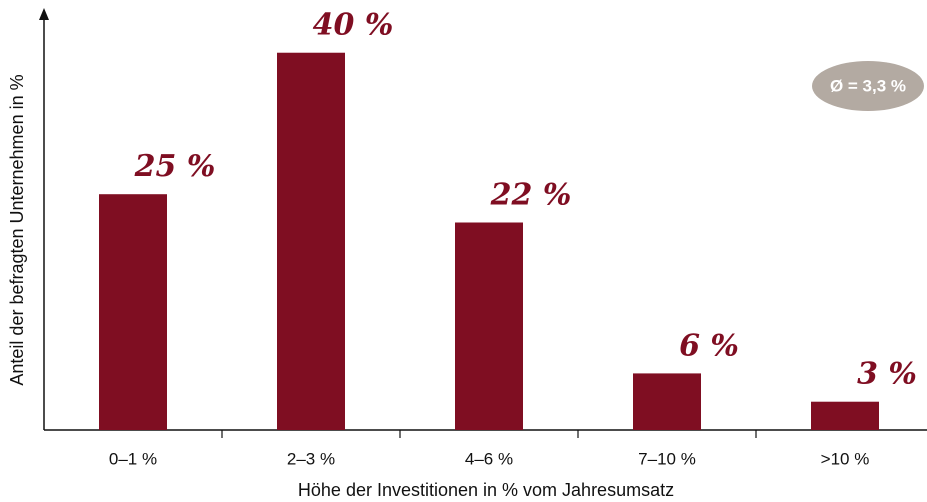 The height and width of the screenshot is (502, 927). What do you see at coordinates (17, 229) in the screenshot?
I see `y-axis-label: Anteil der befragten Unternehmen in %` at bounding box center [17, 229].